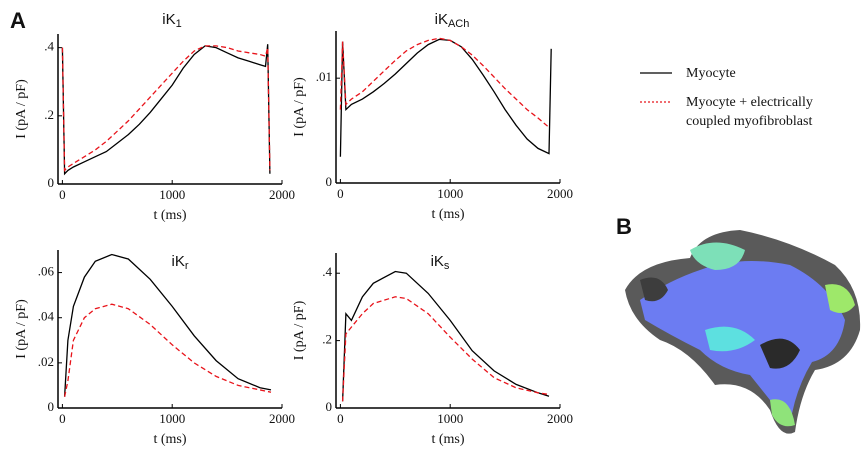  I want to click on legend-label: Myocyte, so click(711, 73).